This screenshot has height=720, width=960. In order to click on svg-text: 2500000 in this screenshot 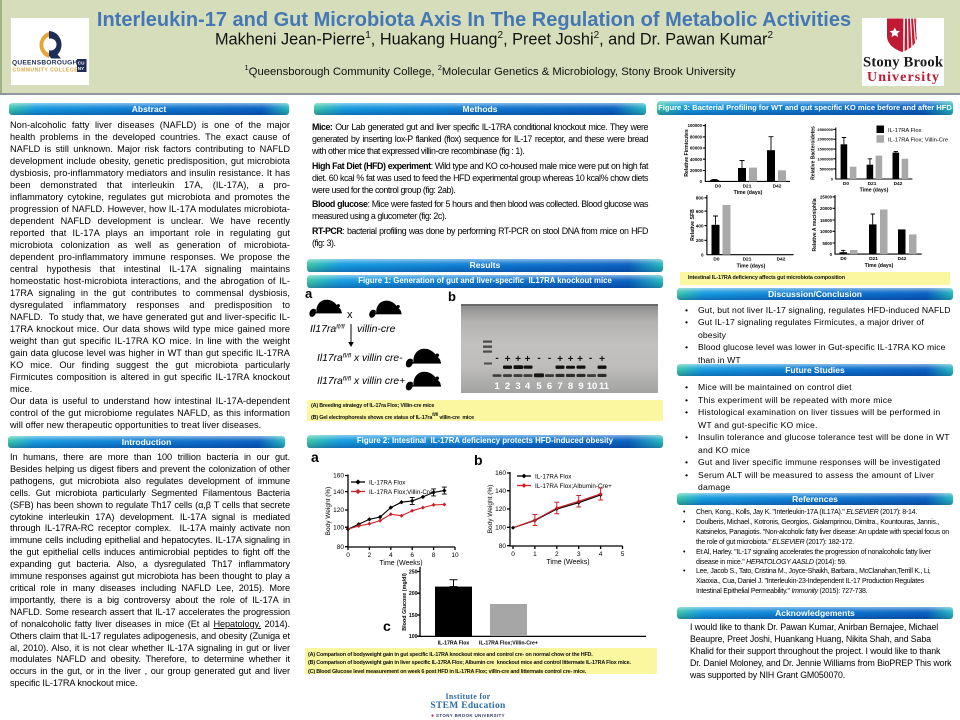, I will do `click(825, 129)`.